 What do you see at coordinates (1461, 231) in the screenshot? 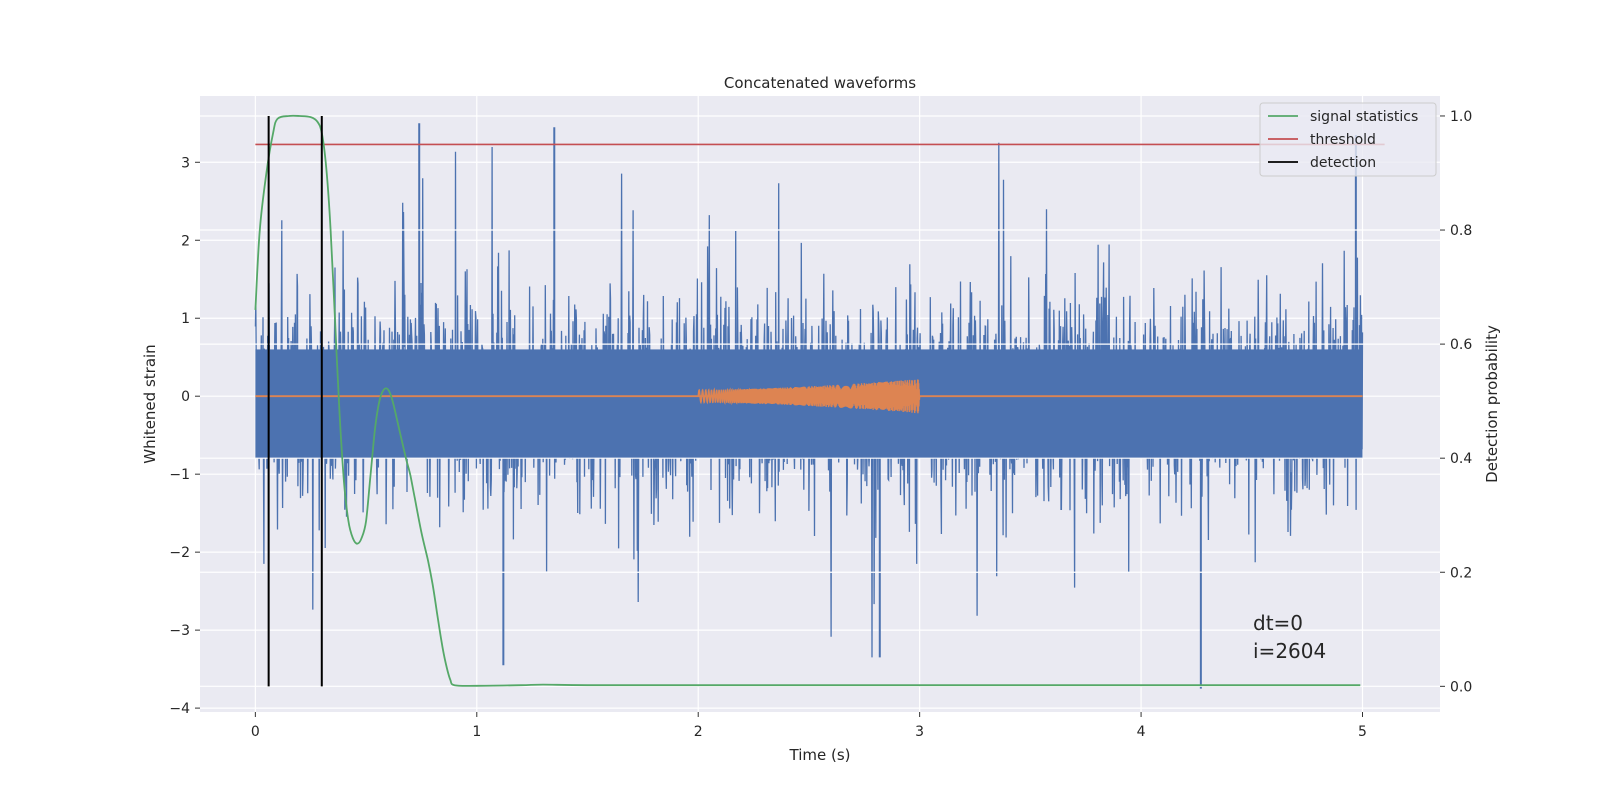
I see `y2-tick-label: 0.8` at bounding box center [1461, 231].